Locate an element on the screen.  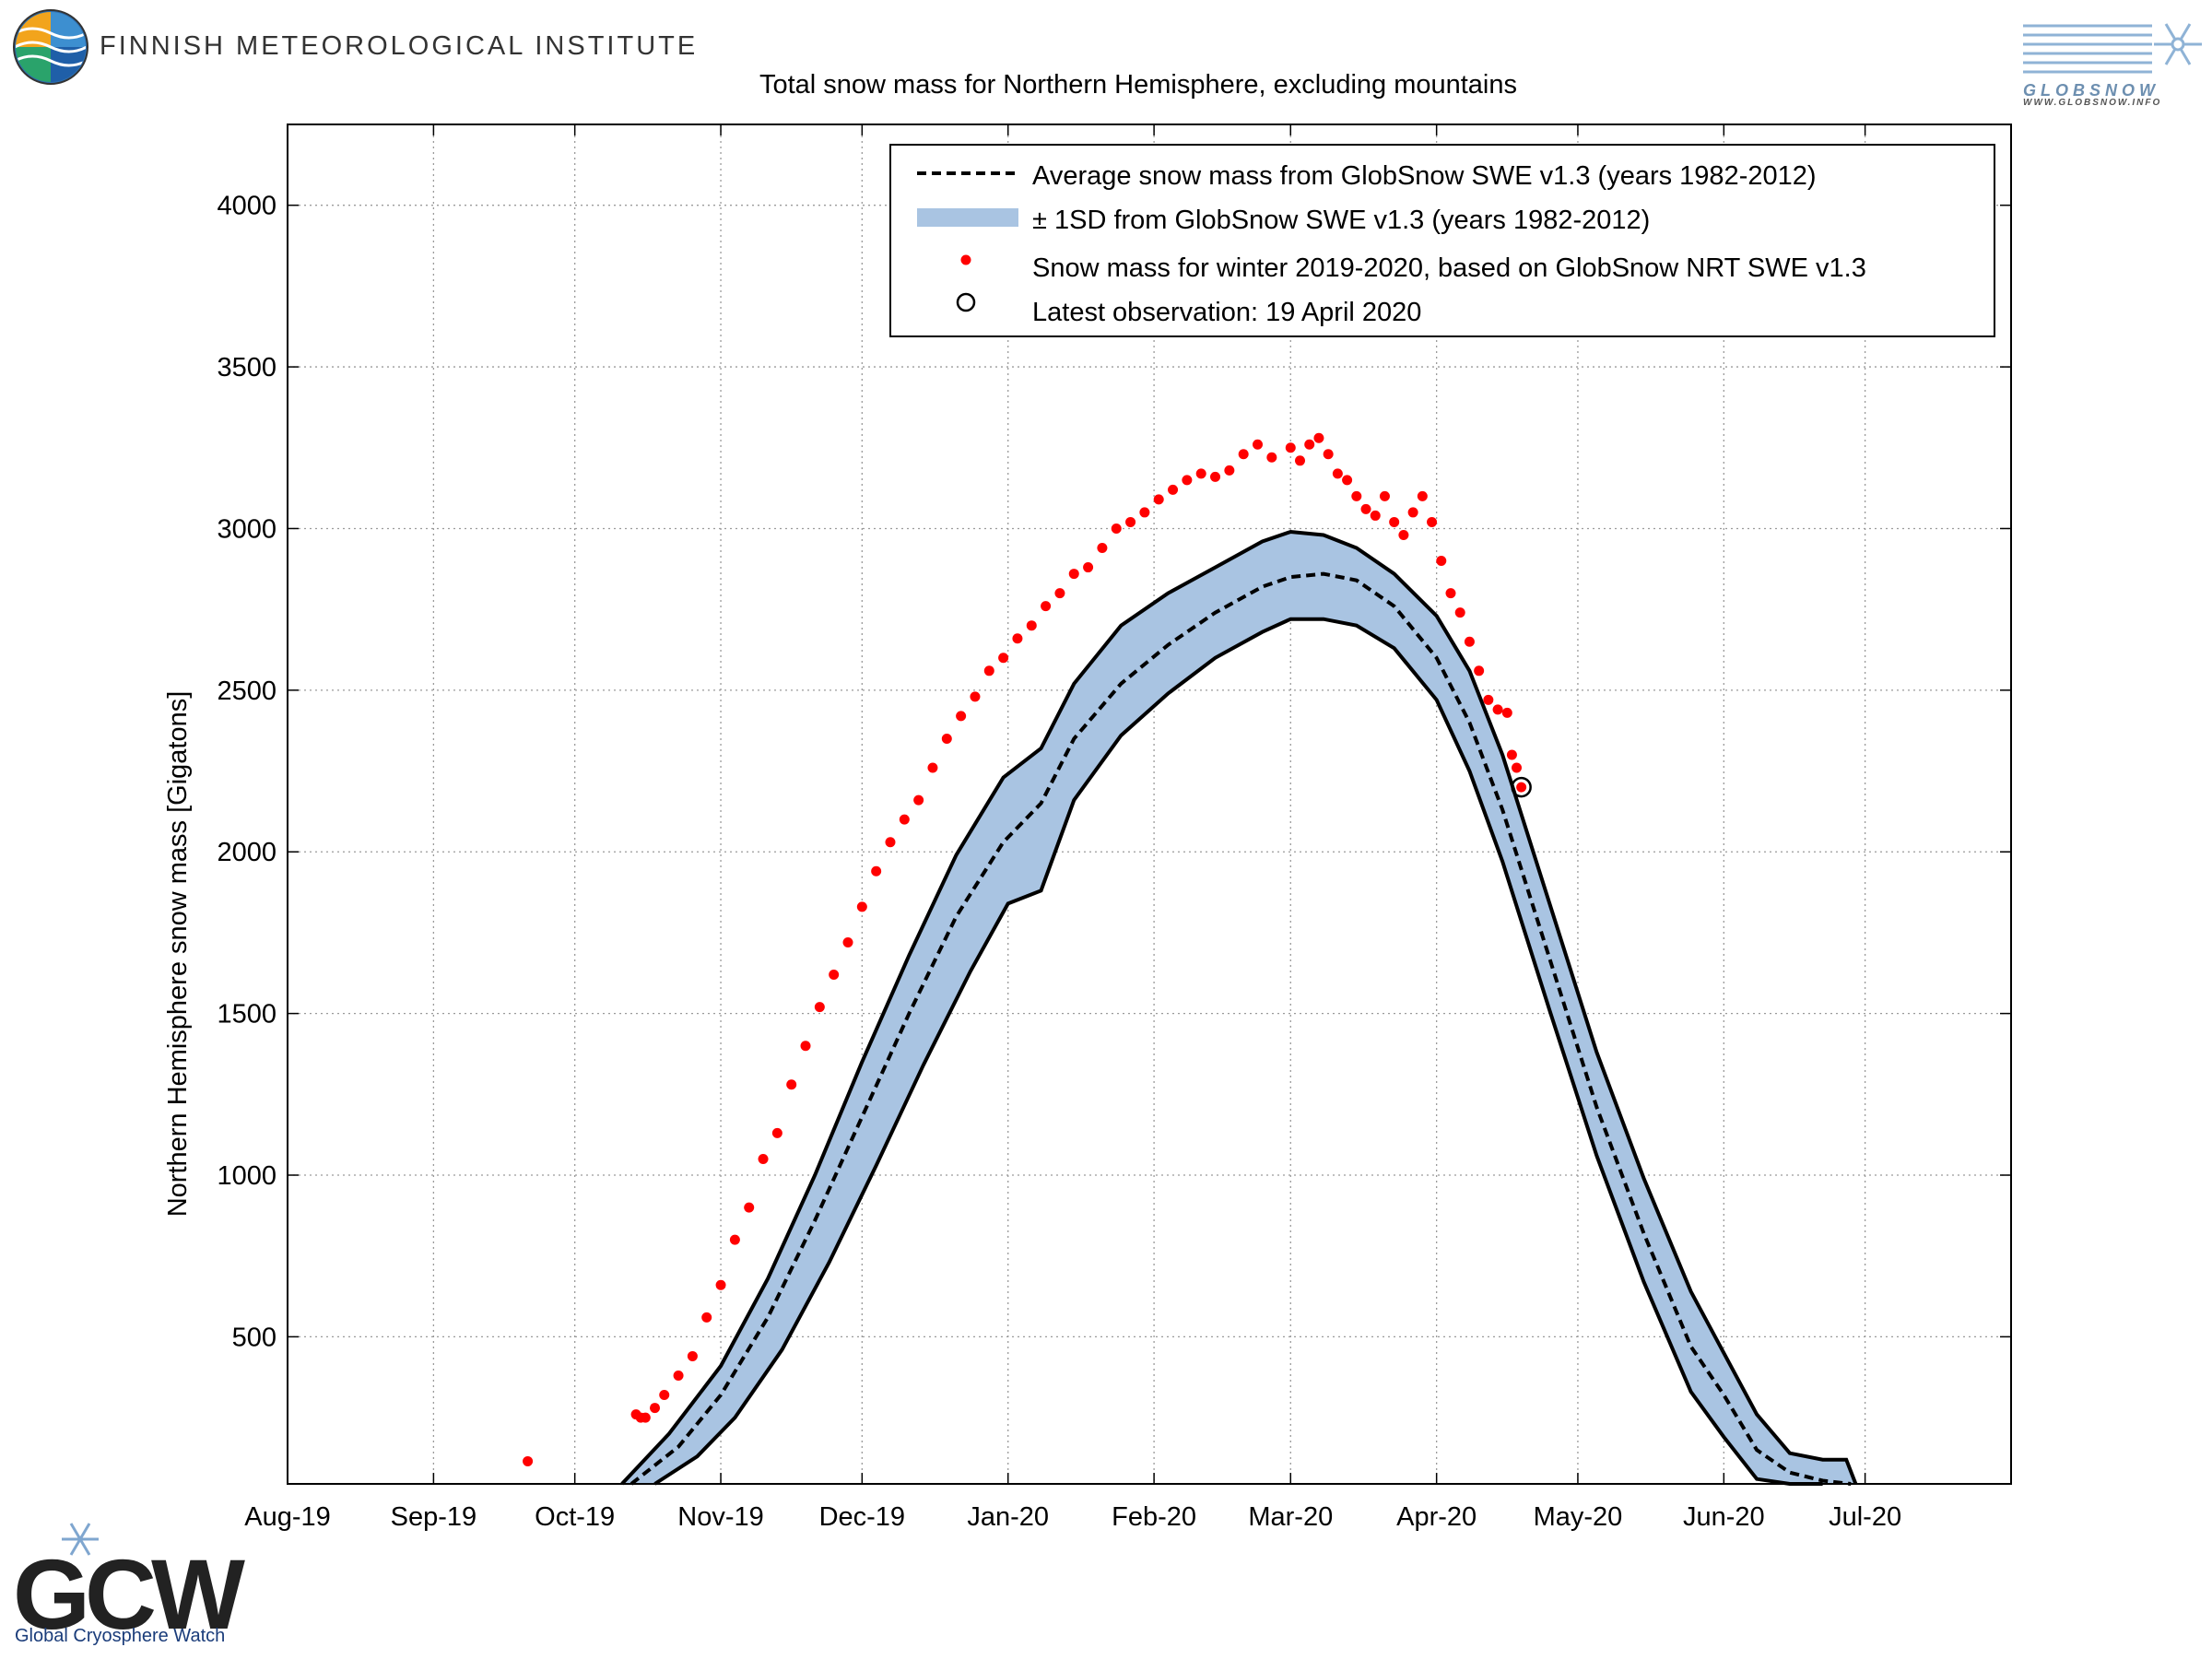
y-axis-label: Northern Hemisphere snow mass [Gigatons] is located at coordinates (178, 954).